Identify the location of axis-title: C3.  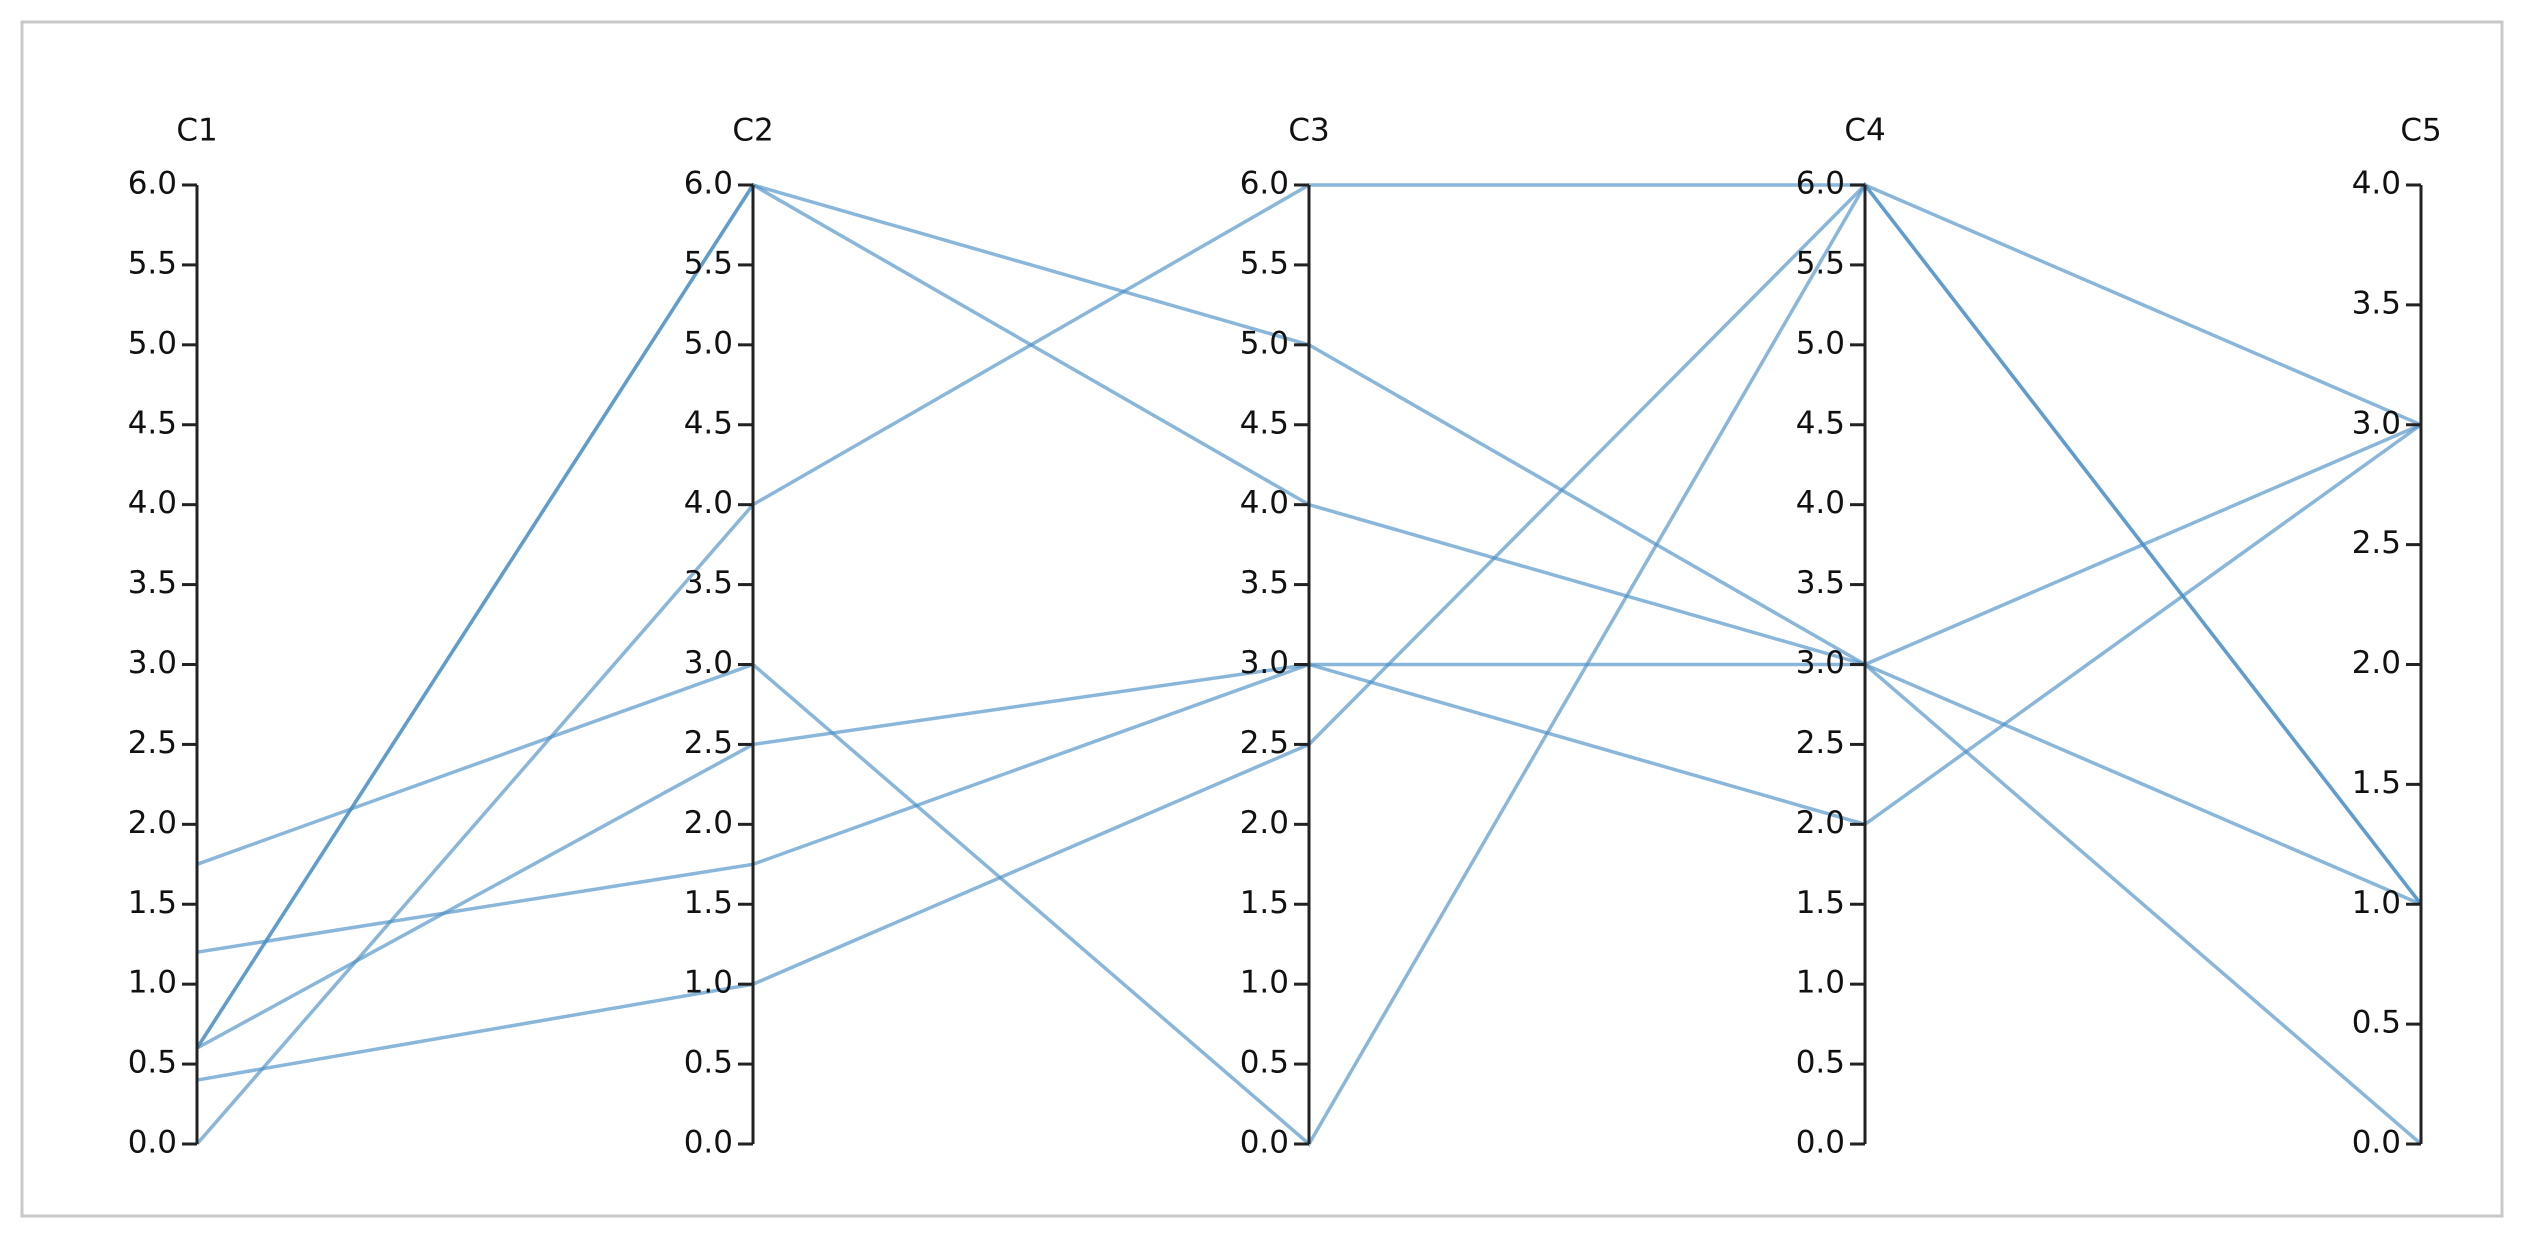
(1308, 131).